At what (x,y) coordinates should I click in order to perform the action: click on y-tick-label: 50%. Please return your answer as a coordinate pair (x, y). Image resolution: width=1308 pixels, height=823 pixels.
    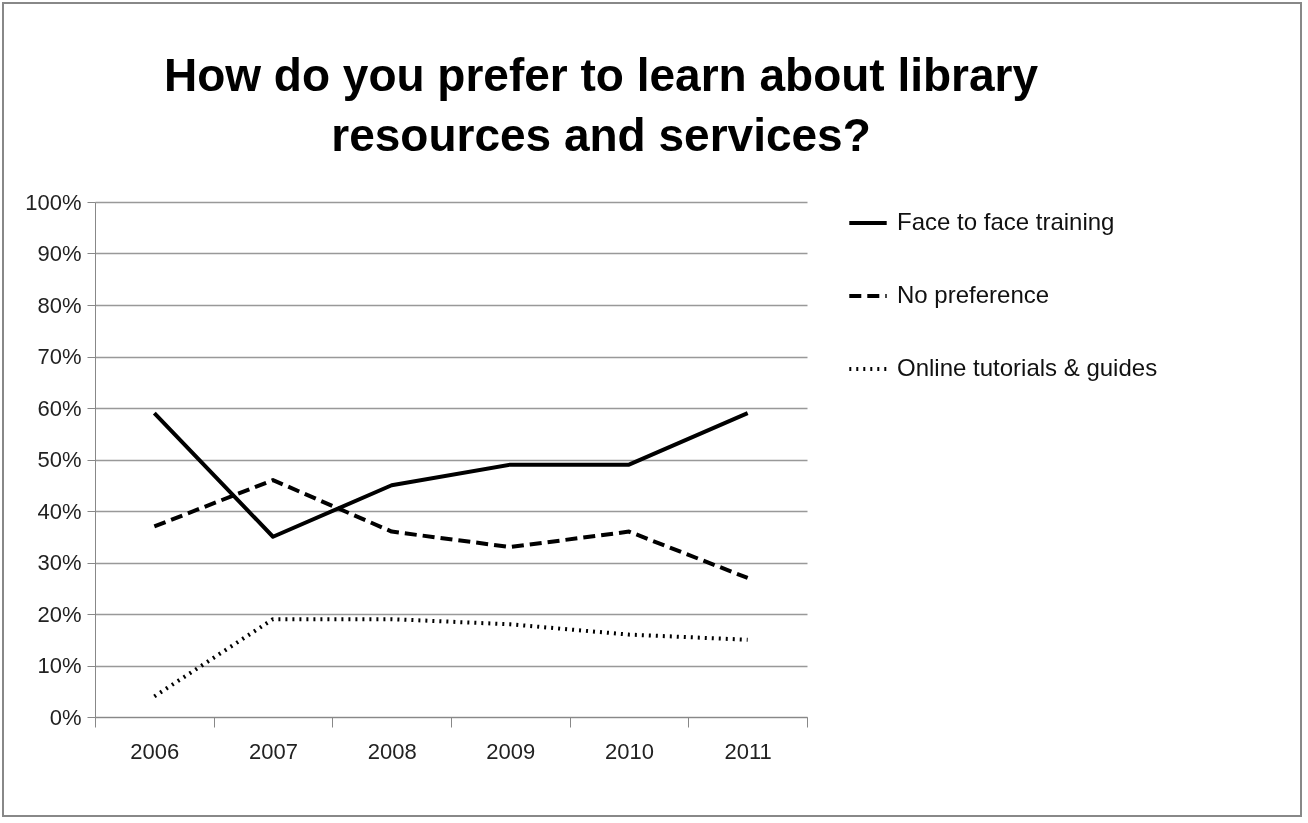
    Looking at the image, I should click on (59, 459).